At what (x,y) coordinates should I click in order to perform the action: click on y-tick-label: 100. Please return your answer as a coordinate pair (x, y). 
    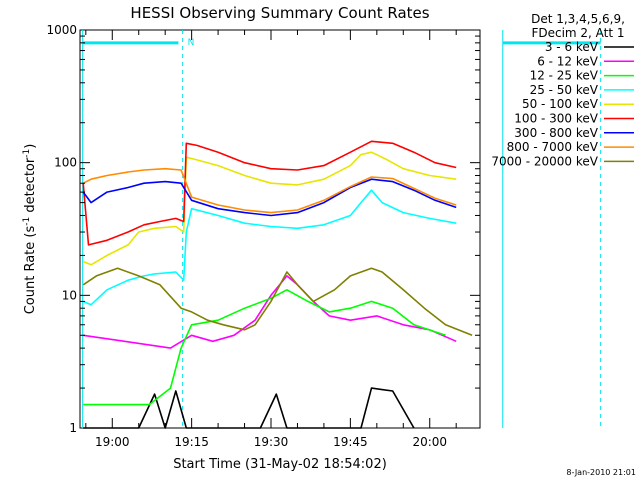
    Looking at the image, I should click on (65, 163).